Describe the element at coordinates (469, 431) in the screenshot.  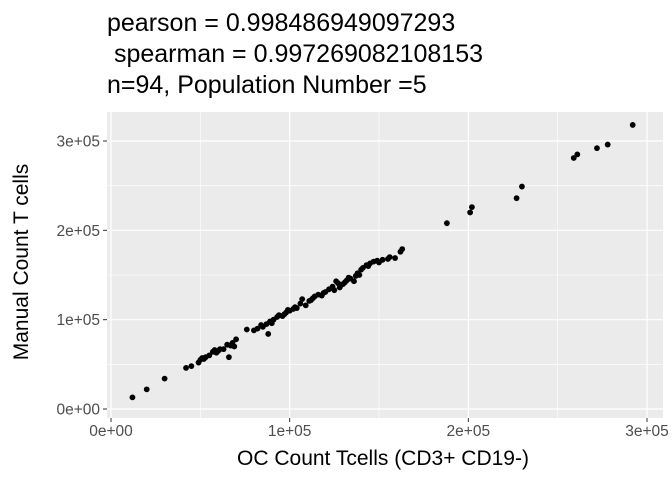
I see `x-tick-label: 2e+05` at that location.